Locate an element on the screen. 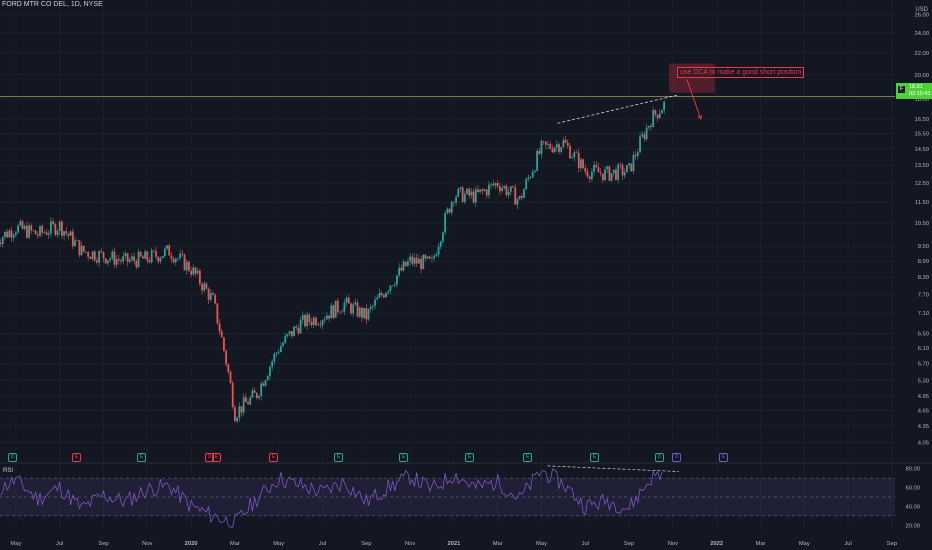 Image resolution: width=932 pixels, height=550 pixels. bar-countdown: 02:15:43 is located at coordinates (920, 94).